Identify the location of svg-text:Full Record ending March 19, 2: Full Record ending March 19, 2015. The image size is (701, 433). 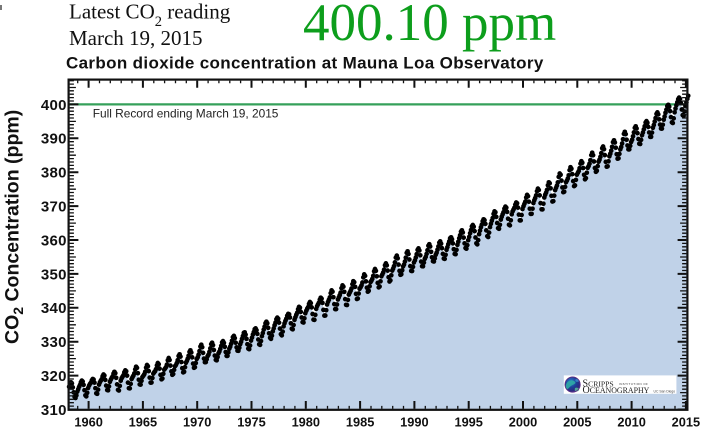
(186, 114).